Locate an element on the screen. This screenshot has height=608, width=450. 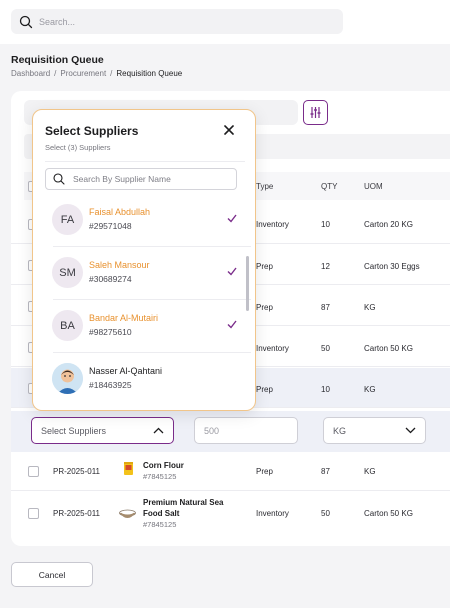
modal-scrollbar is located at coordinates (247, 283).